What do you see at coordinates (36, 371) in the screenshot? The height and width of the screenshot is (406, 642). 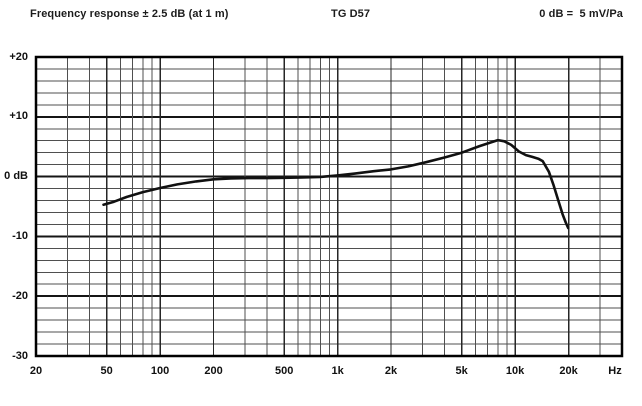 I see `x-axis-tick-label: 20` at bounding box center [36, 371].